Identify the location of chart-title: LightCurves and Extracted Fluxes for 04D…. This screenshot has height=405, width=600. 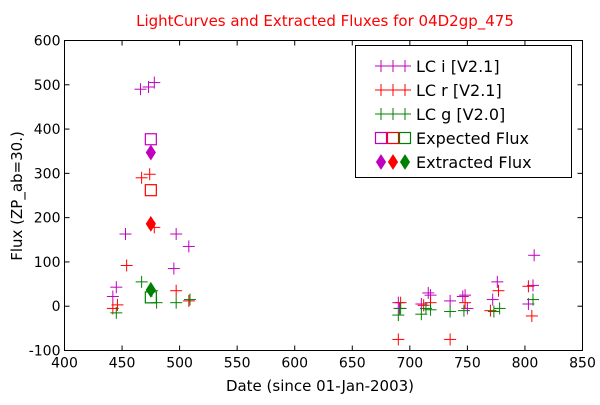
(325, 21).